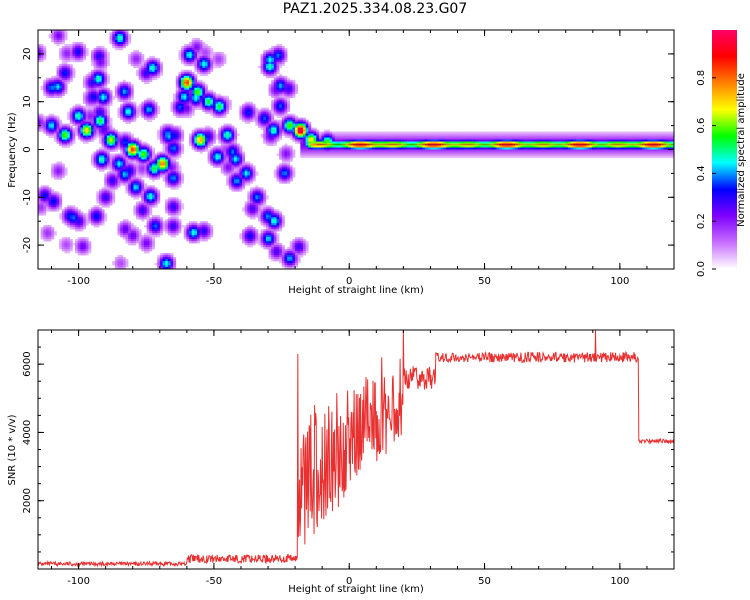 This screenshot has height=600, width=750. Describe the element at coordinates (701, 269) in the screenshot. I see `colorbar-tick-label: 0.0` at that location.